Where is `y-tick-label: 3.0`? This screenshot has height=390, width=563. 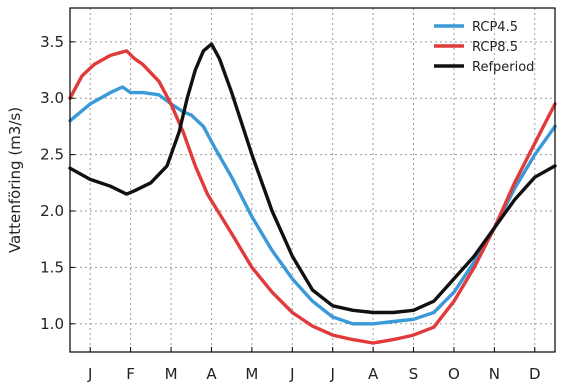 y-tick-label: 3.0 is located at coordinates (52, 98).